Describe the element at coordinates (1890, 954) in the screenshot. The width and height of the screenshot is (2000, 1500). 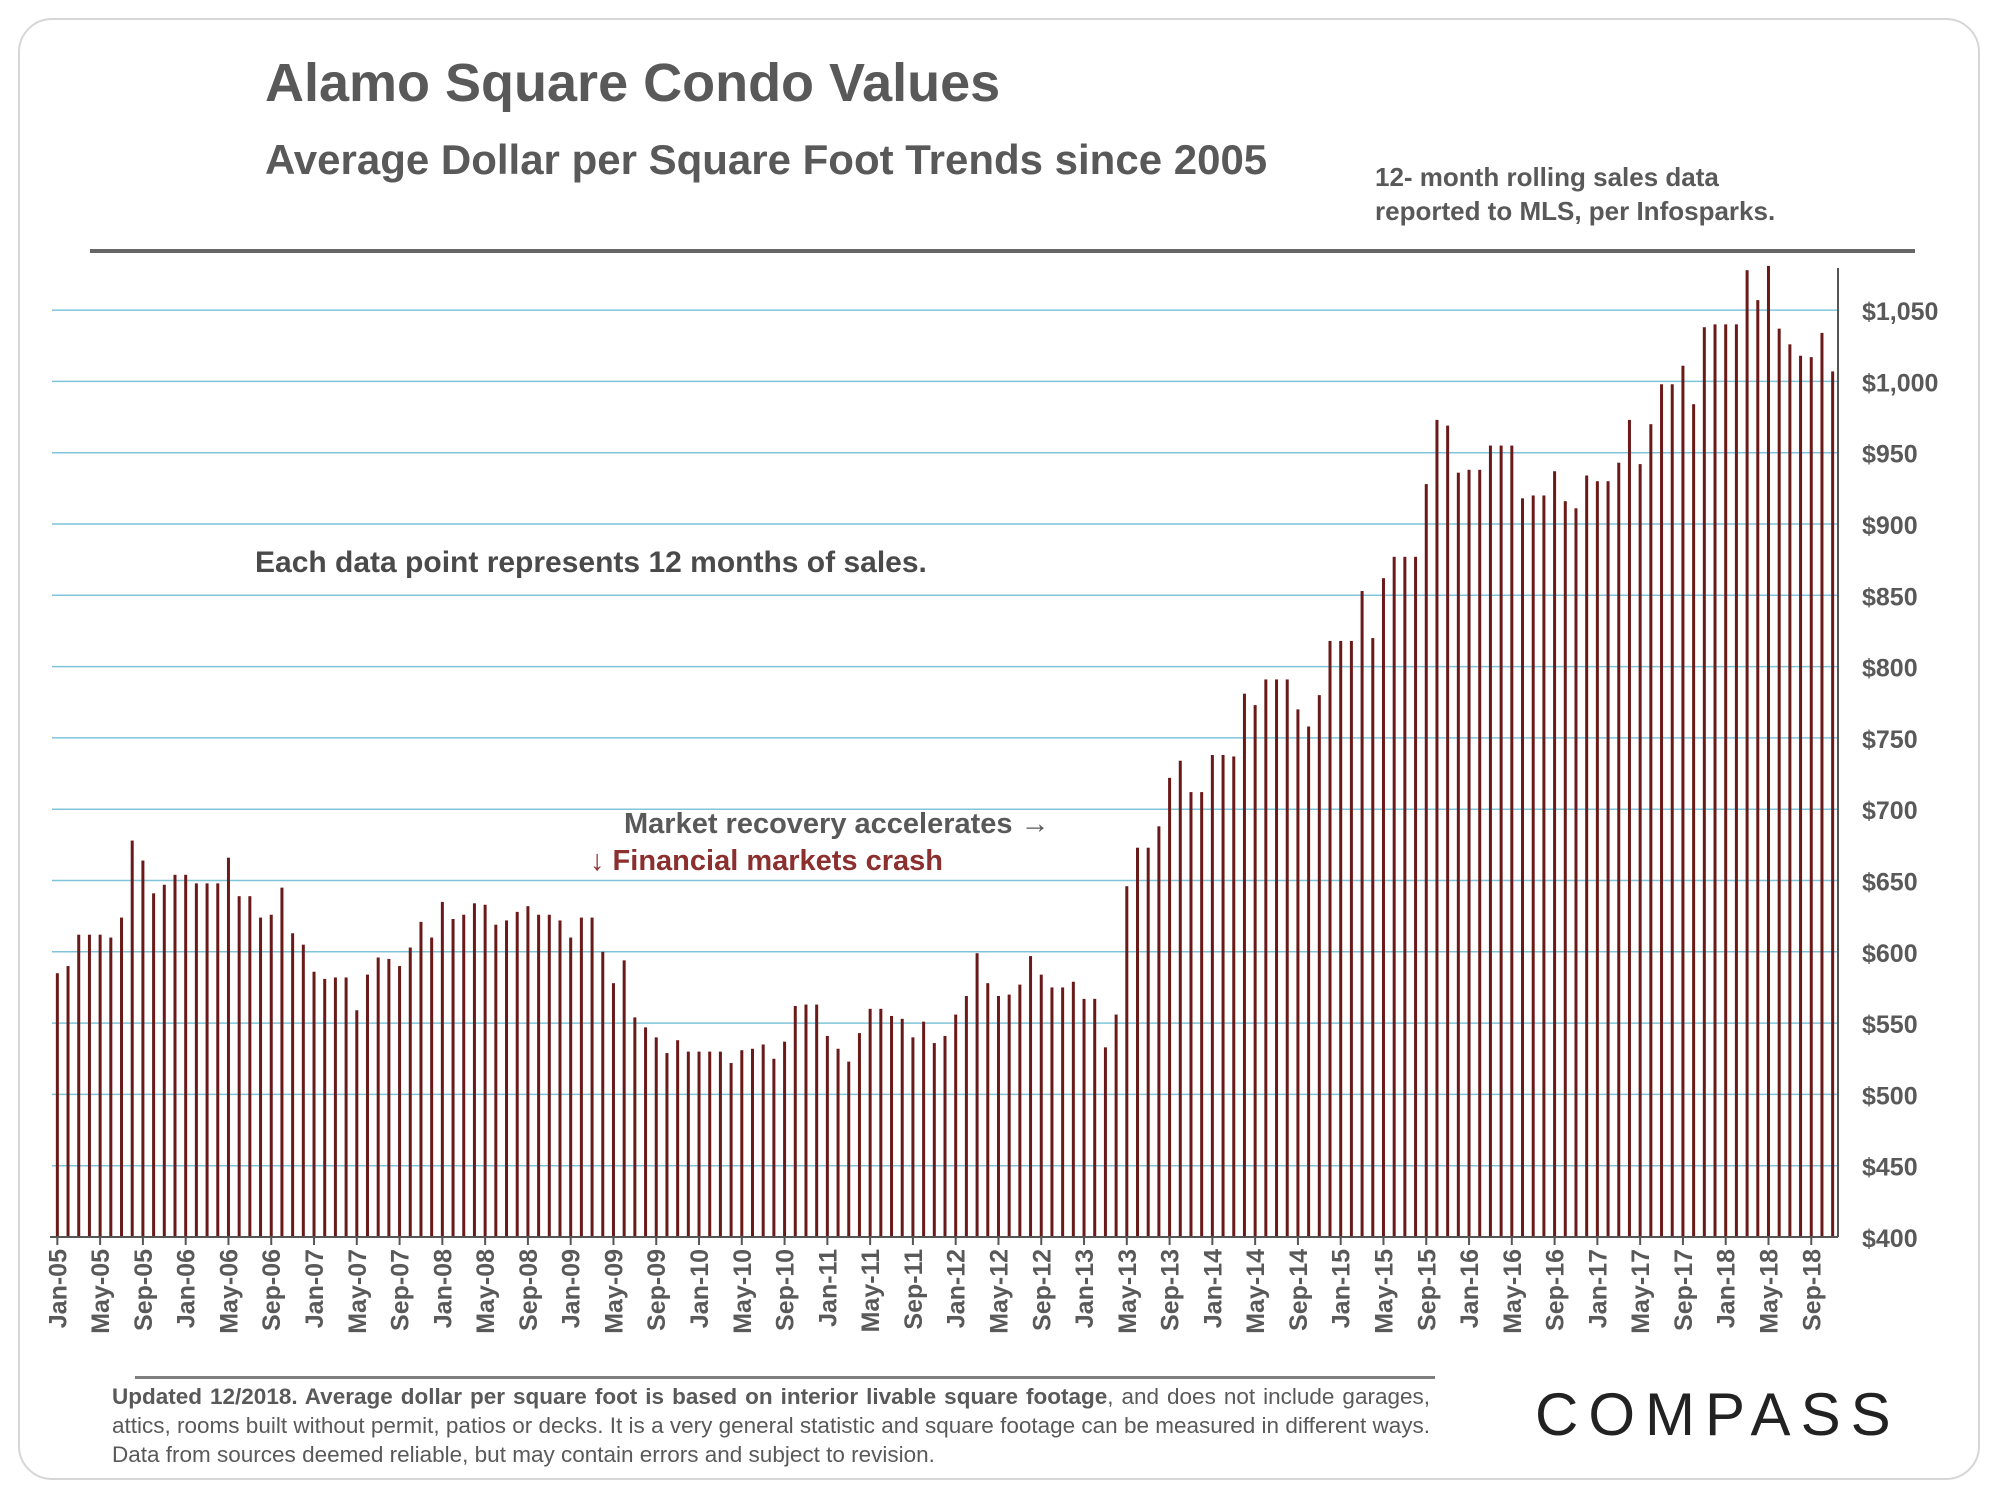
I see `y-tick-label: $600` at that location.